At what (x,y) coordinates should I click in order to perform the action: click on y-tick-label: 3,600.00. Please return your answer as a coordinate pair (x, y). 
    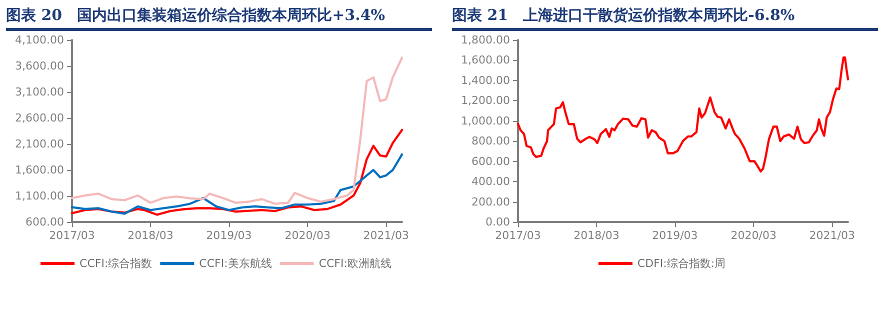
    Looking at the image, I should click on (39, 66).